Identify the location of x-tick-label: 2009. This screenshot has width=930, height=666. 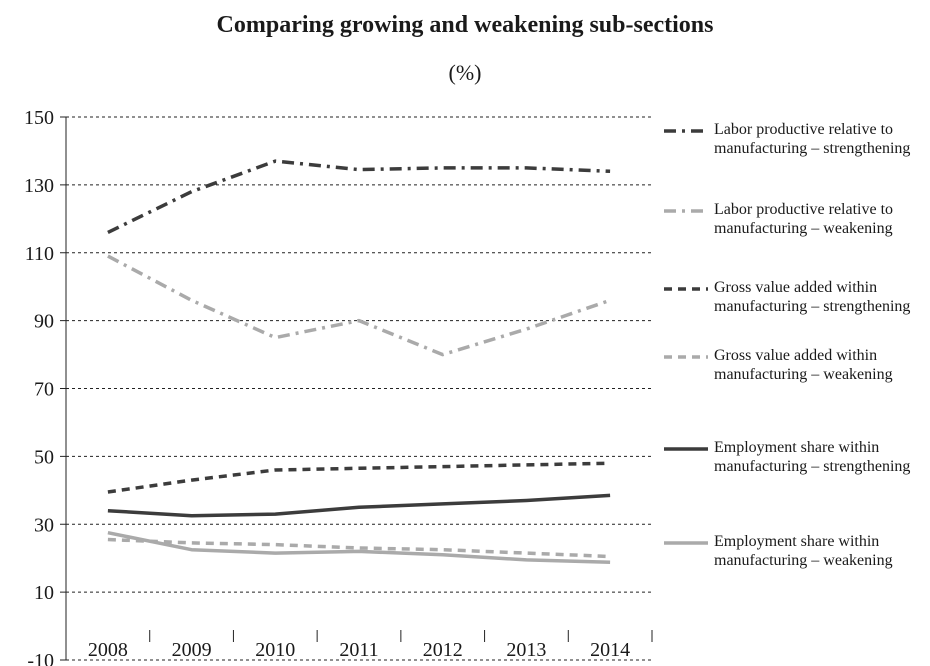
(192, 650).